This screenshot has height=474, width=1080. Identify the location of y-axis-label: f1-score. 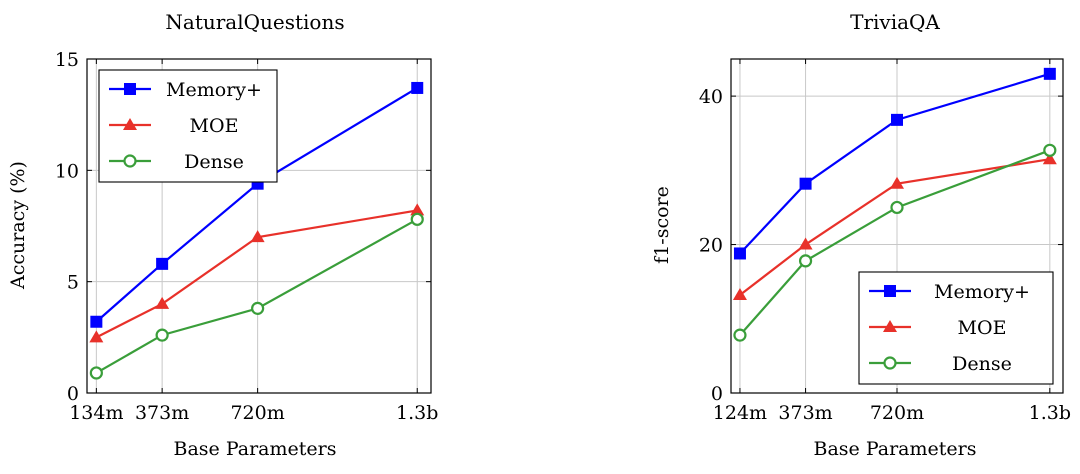
(662, 225).